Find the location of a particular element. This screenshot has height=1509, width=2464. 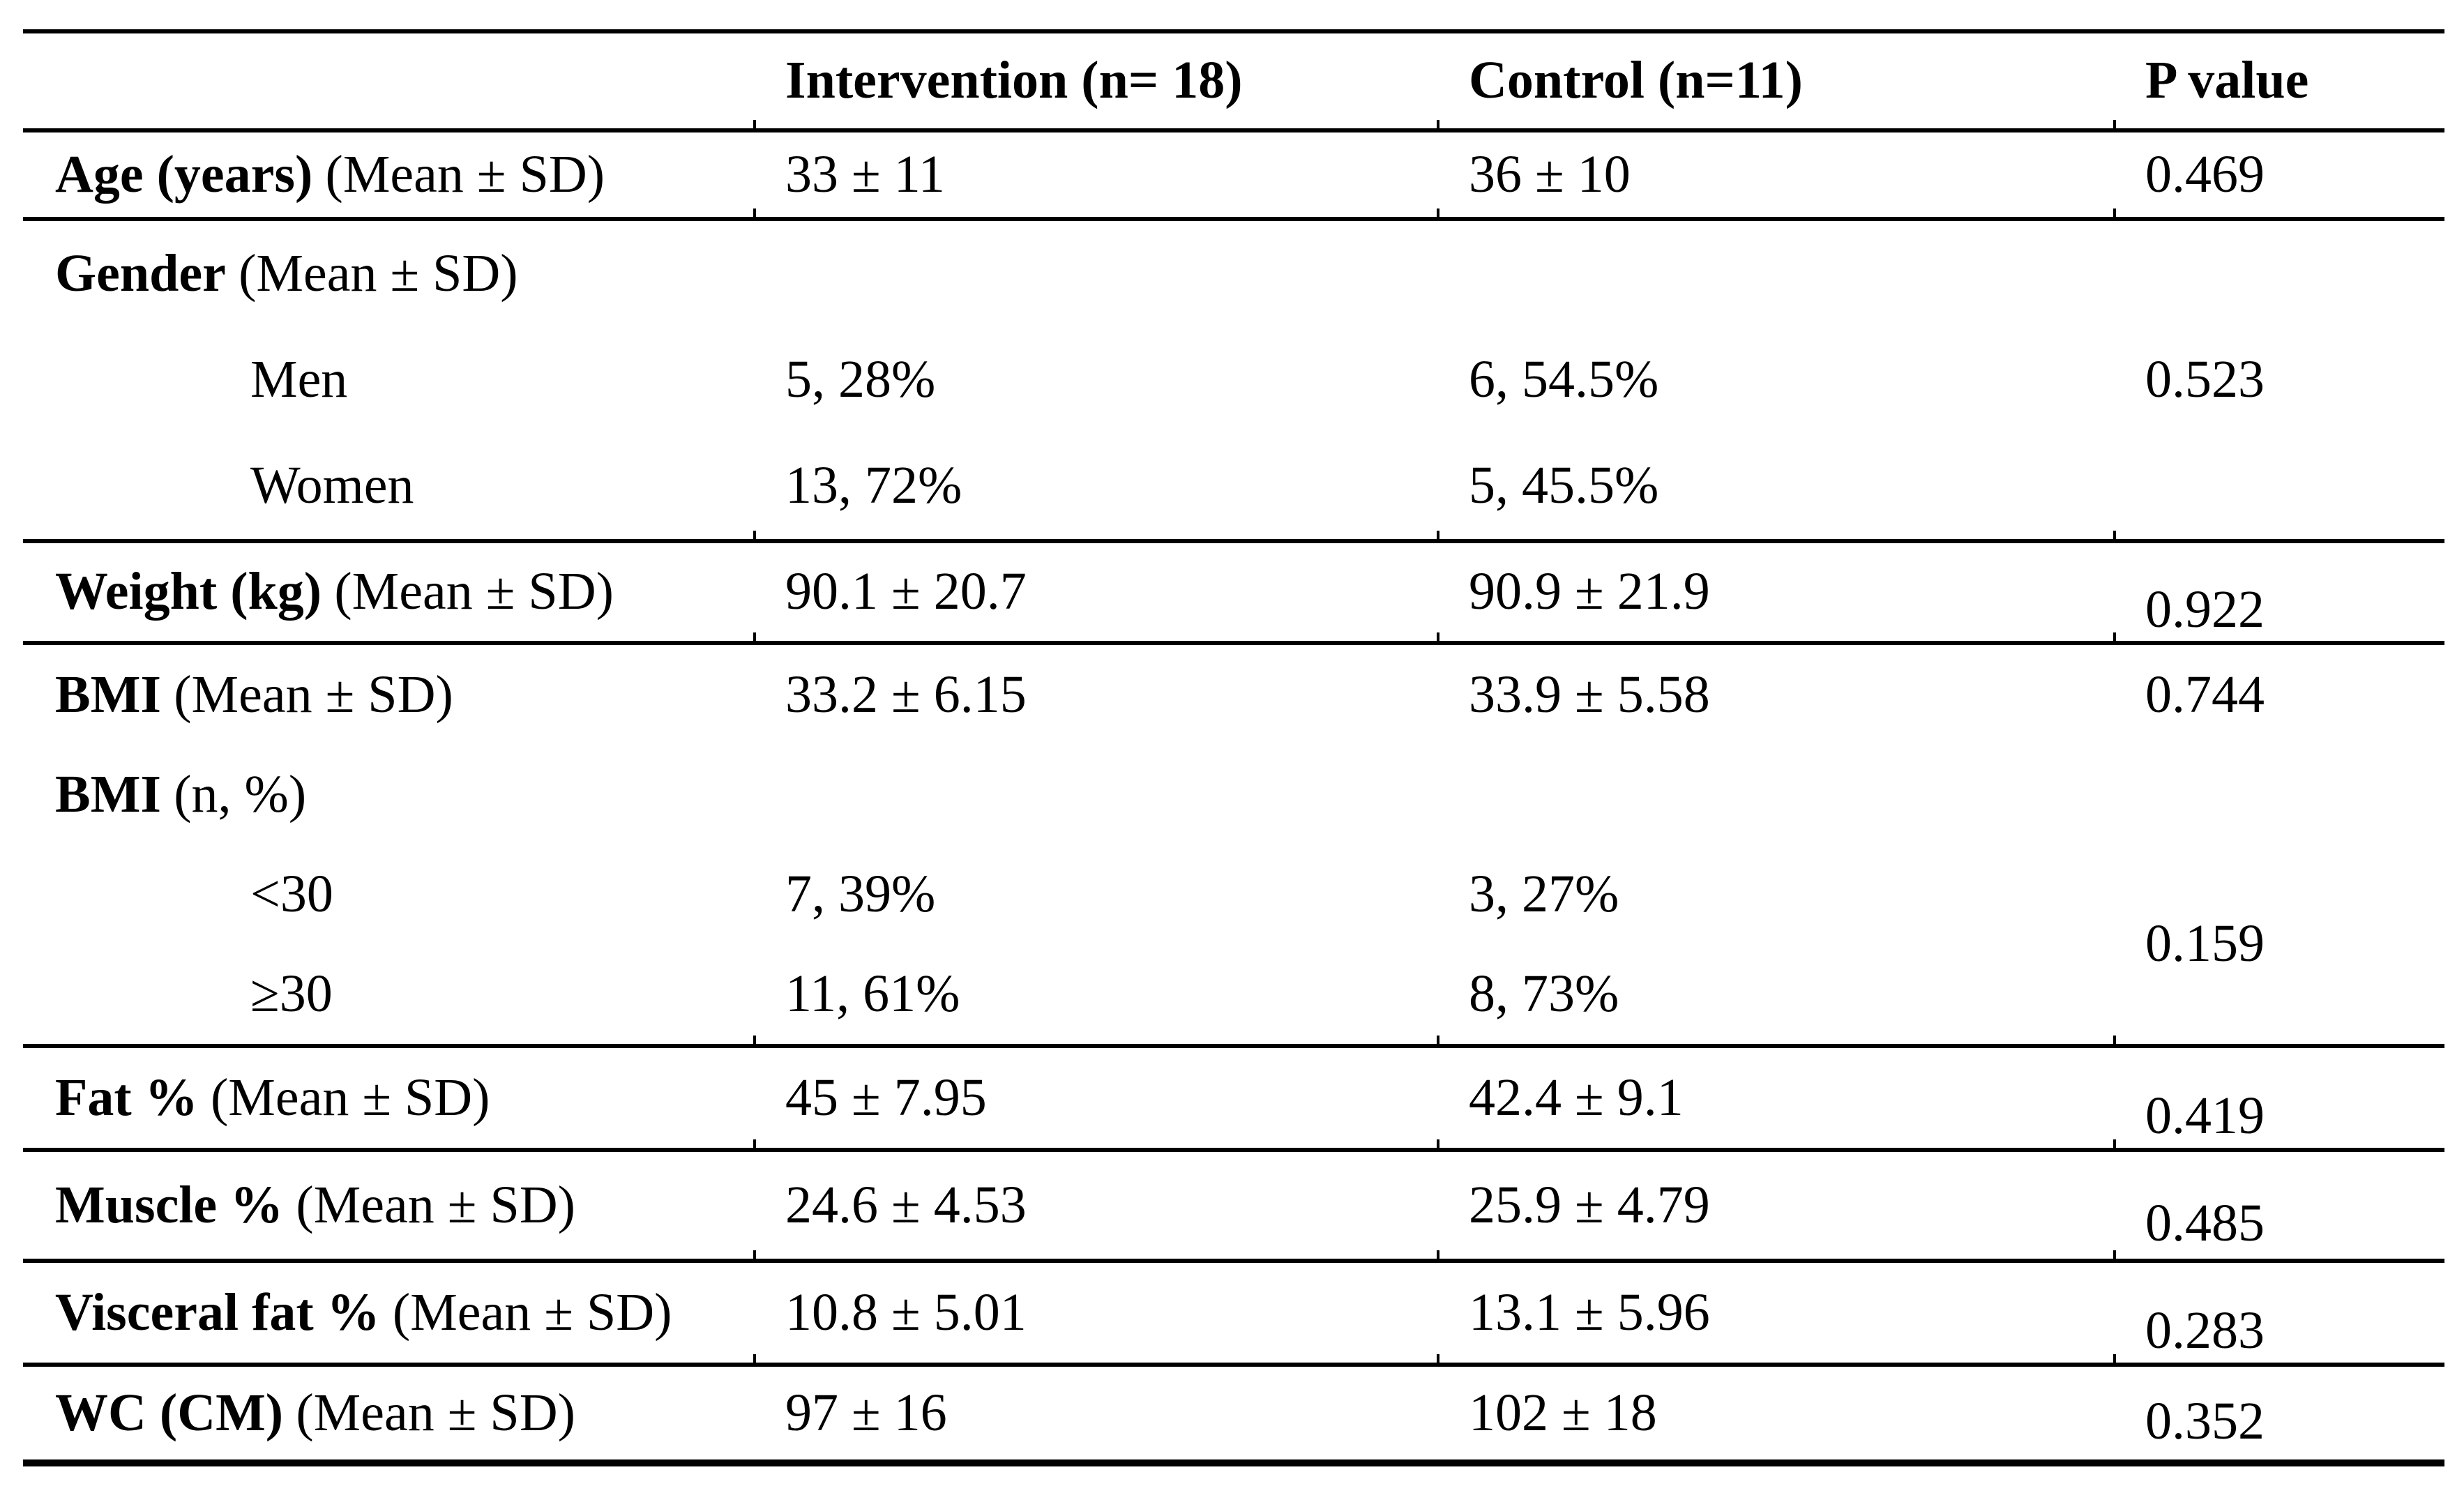

gender-men-label: Men is located at coordinates (299, 380).